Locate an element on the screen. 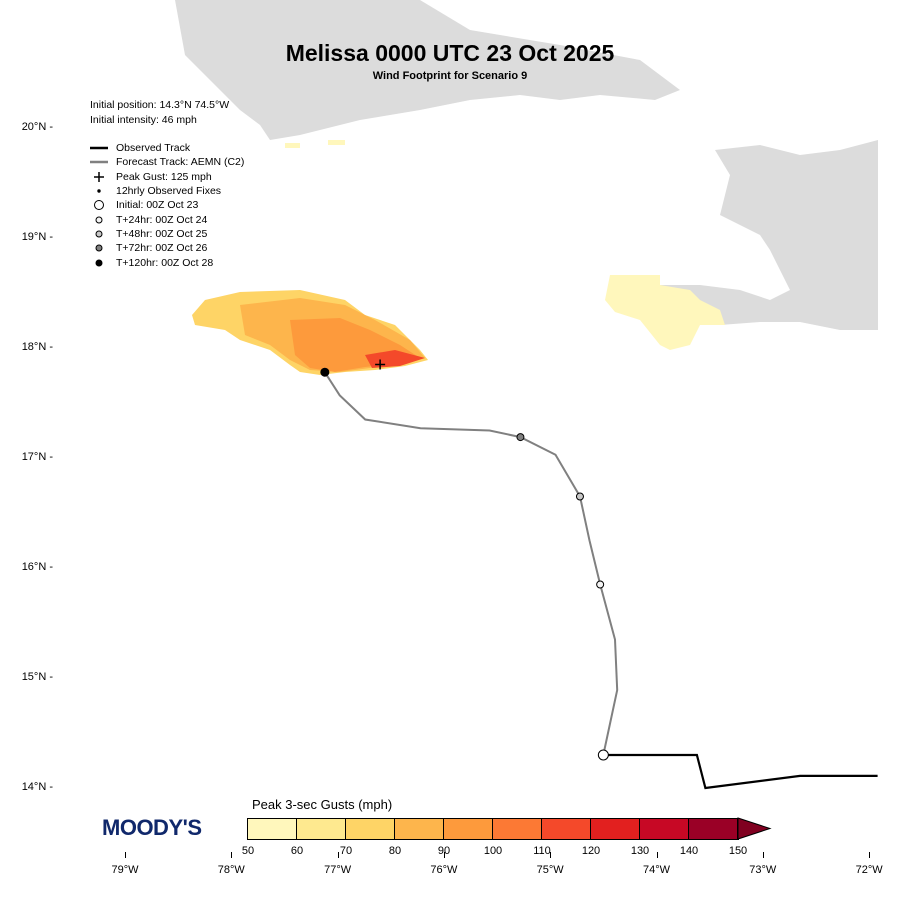  colorbar-tick: 60 is located at coordinates (297, 851).